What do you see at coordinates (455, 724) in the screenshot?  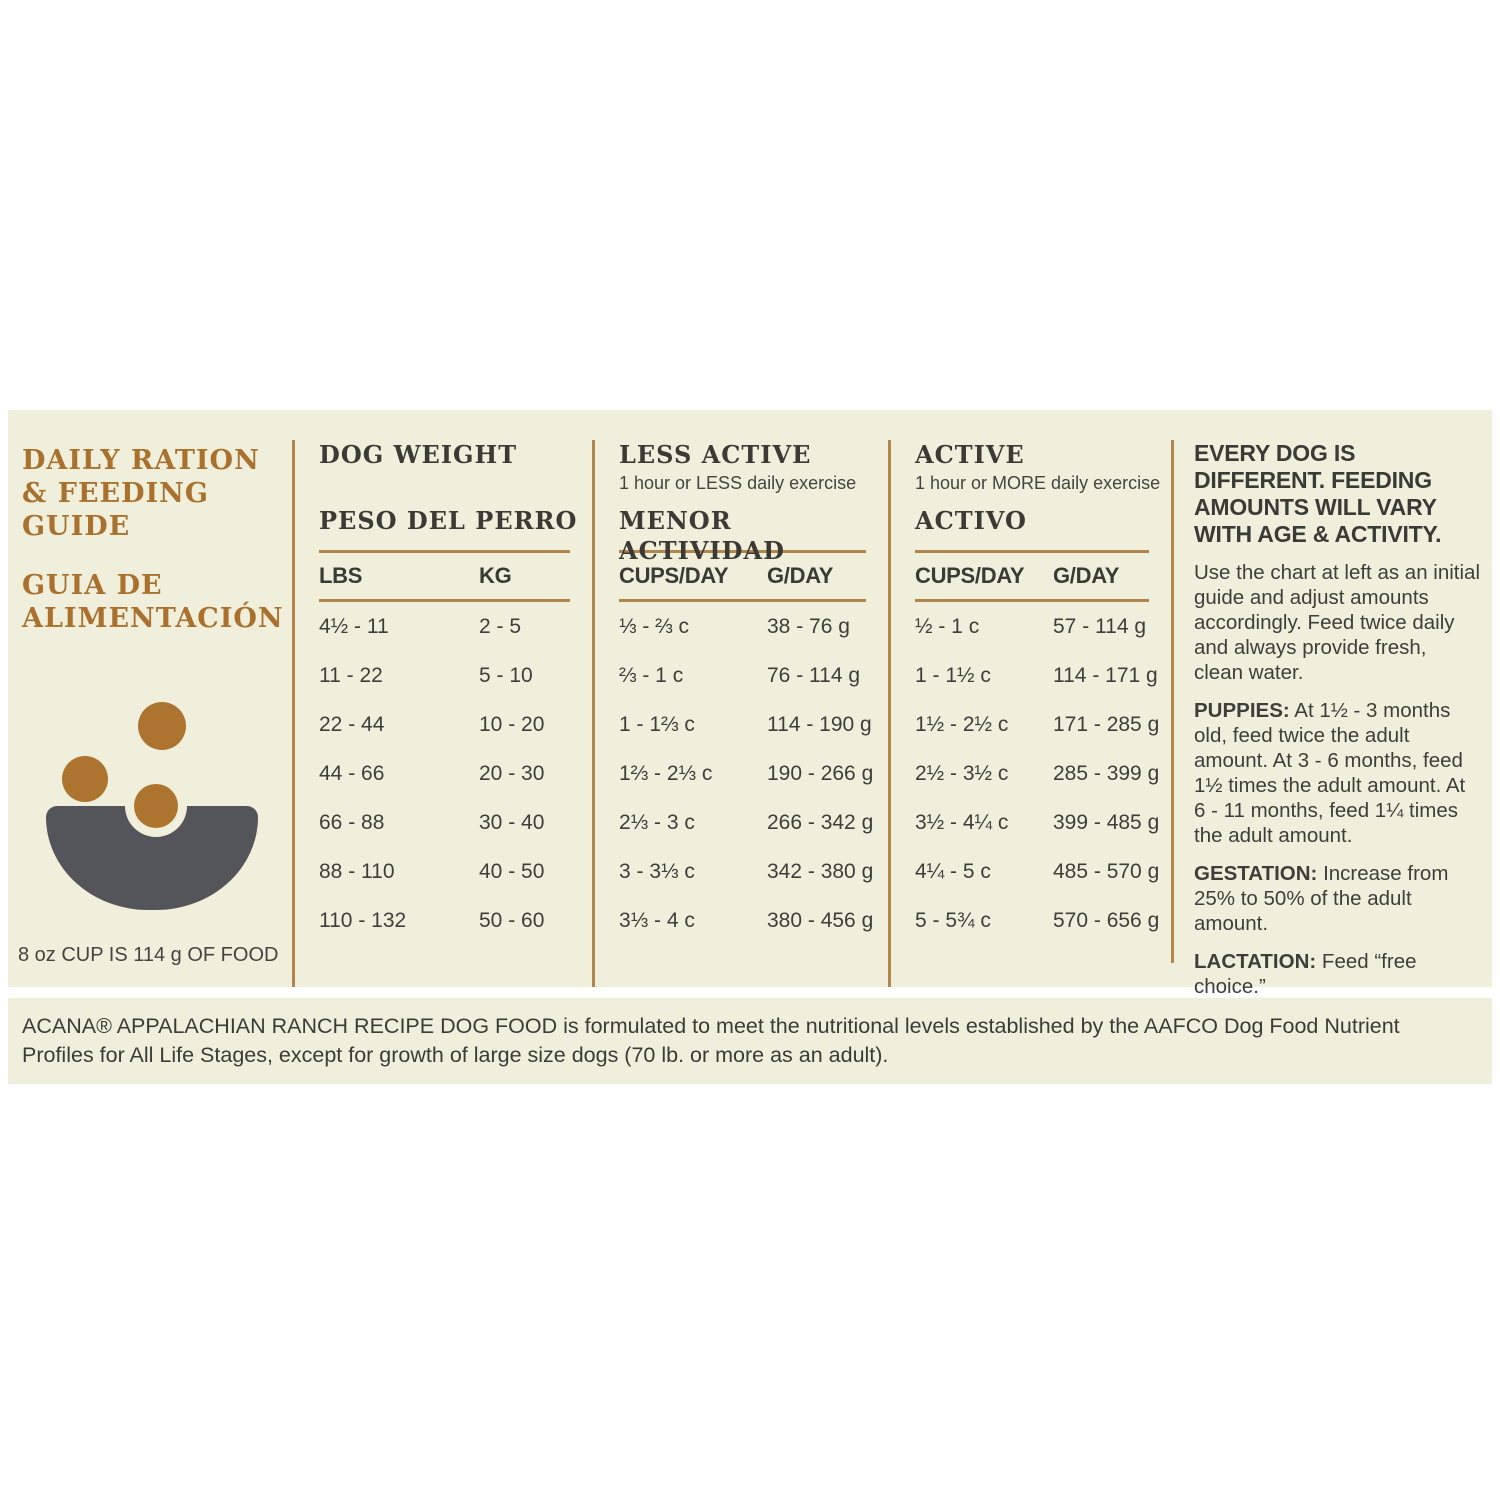 I see `table-row: 22 - 44 10 - 20` at bounding box center [455, 724].